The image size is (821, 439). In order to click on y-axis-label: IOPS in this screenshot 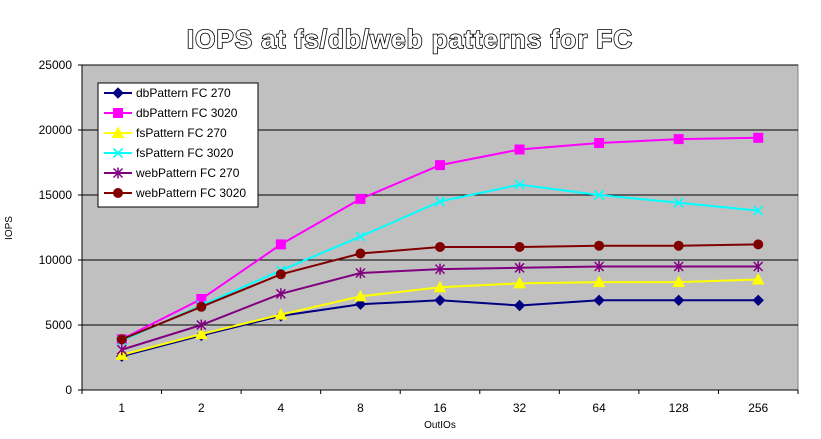, I will do `click(9, 228)`.